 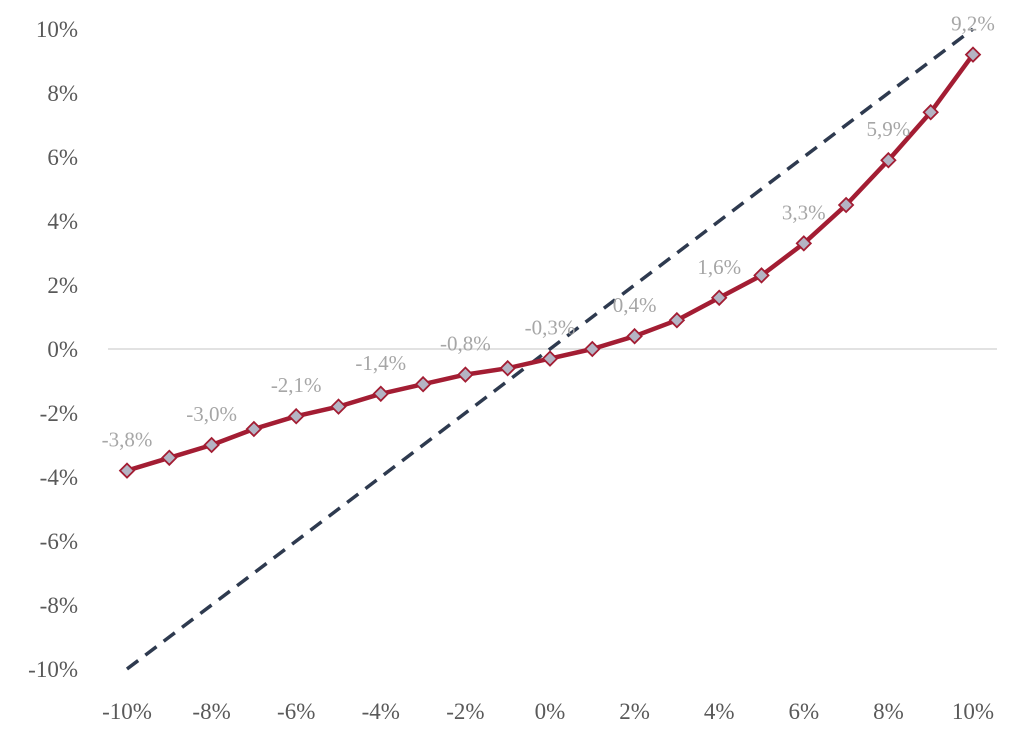 I want to click on y-tick-label: 8%, so click(x=62, y=93).